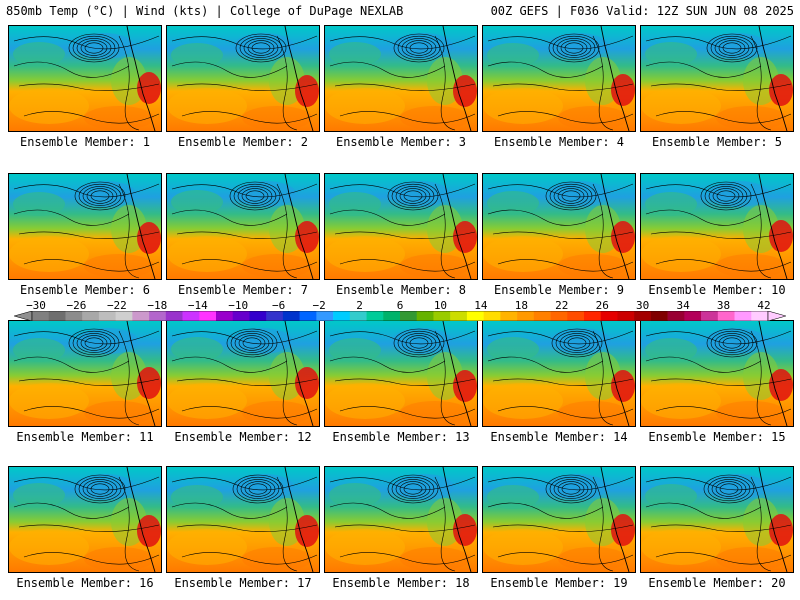 The width and height of the screenshot is (800, 600). I want to click on colorbar-min-arrow, so click(23, 316).